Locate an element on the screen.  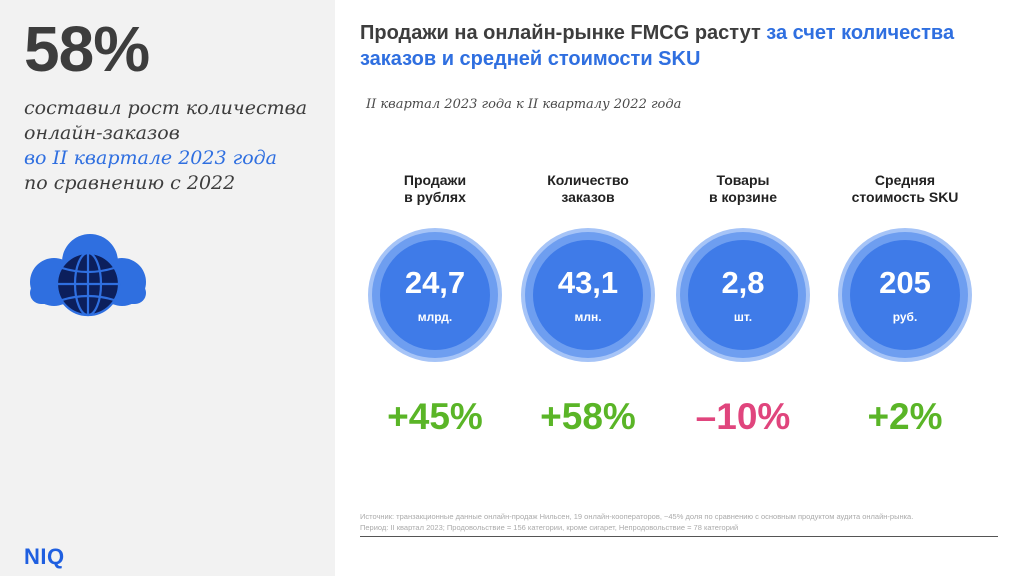
metric-label-line: стоимость SKU is located at coordinates (905, 197).